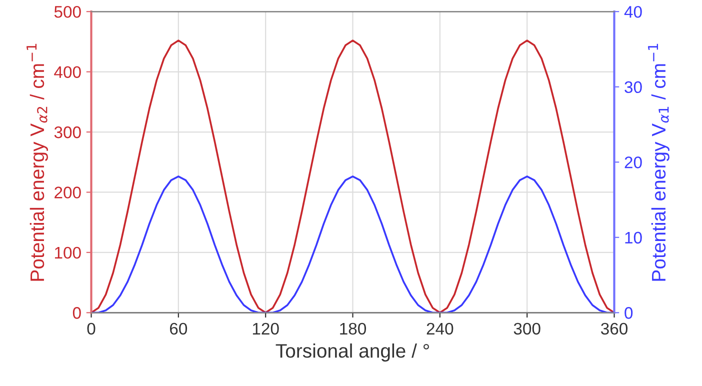  Describe the element at coordinates (628, 313) in the screenshot. I see `y2-tick-label: 0` at that location.